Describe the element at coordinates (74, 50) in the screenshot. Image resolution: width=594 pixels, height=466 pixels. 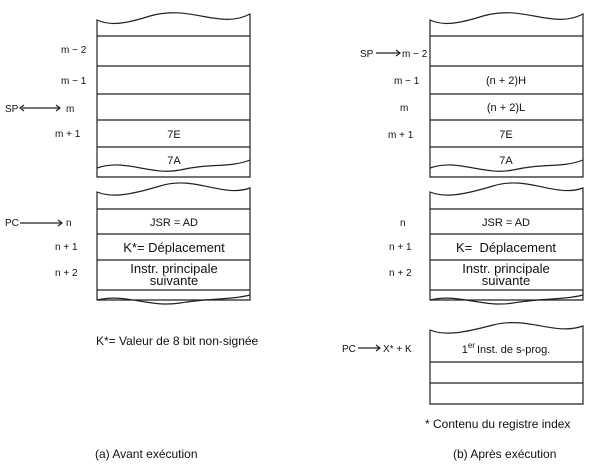
I see `stack-a-label-m-minus-2: m − 2` at that location.